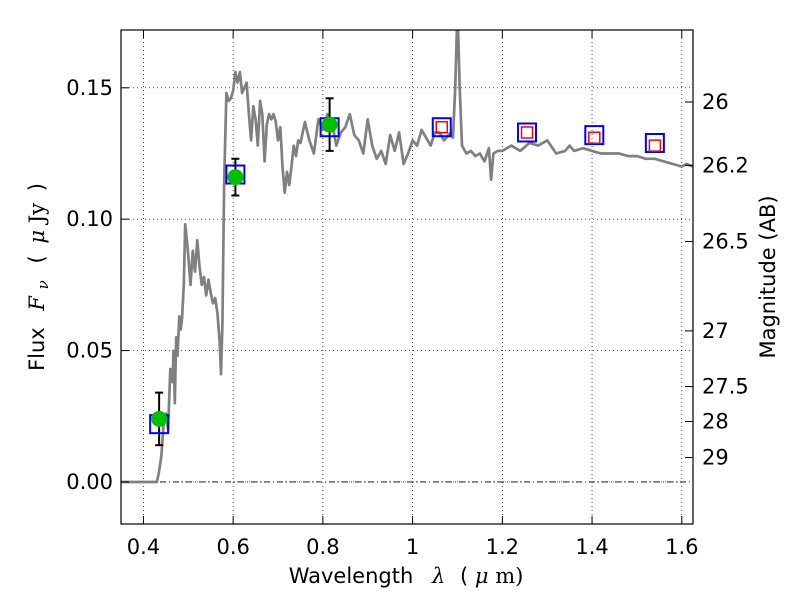  I want to click on y-axis-label-prefix: Flux, so click(37, 349).